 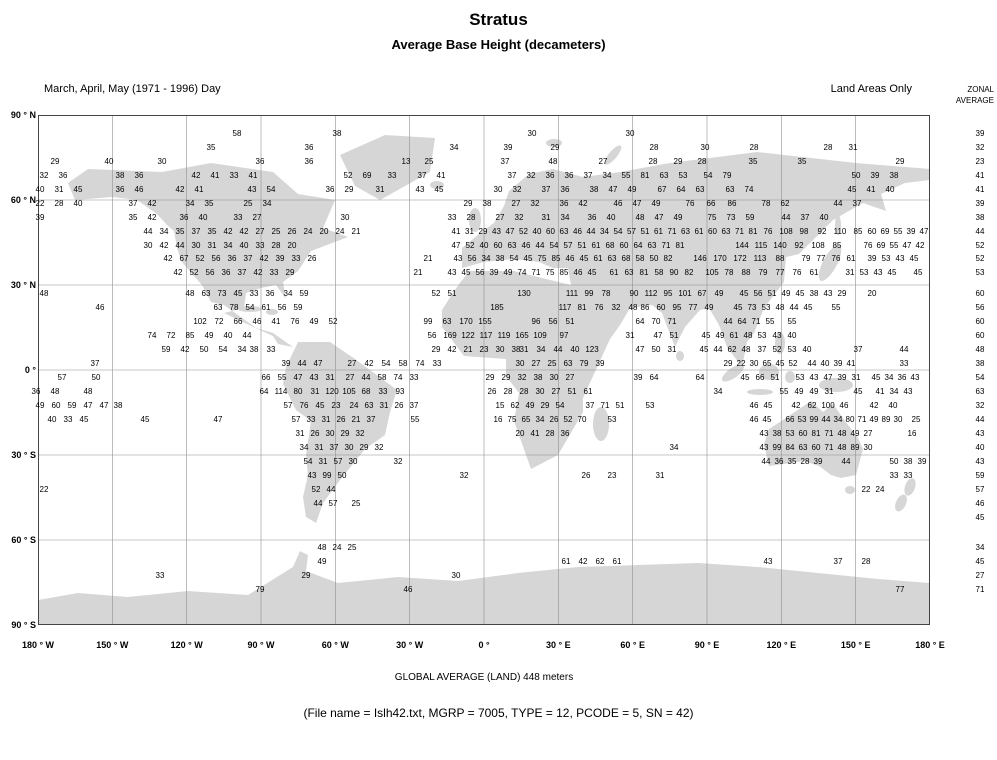 What do you see at coordinates (980, 447) in the screenshot?
I see `zonal-average-value: 40` at bounding box center [980, 447].